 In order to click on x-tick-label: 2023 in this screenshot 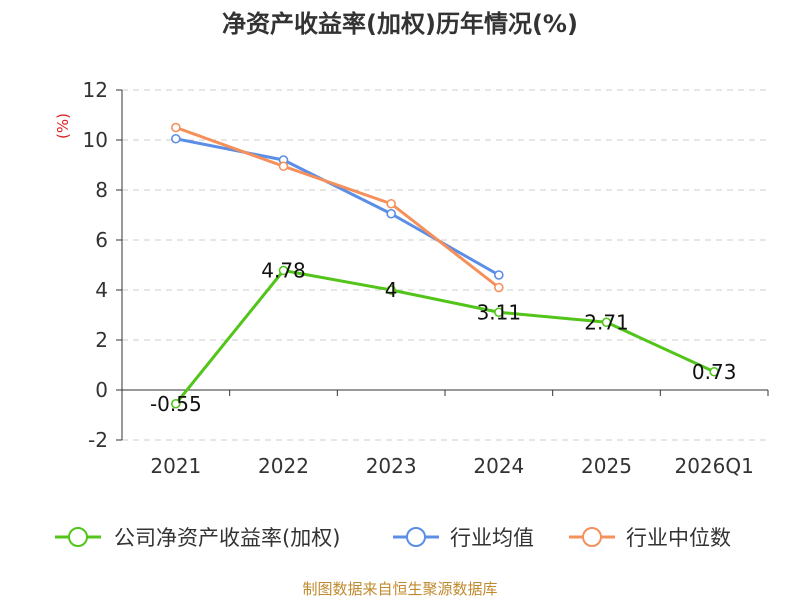, I will do `click(391, 466)`.